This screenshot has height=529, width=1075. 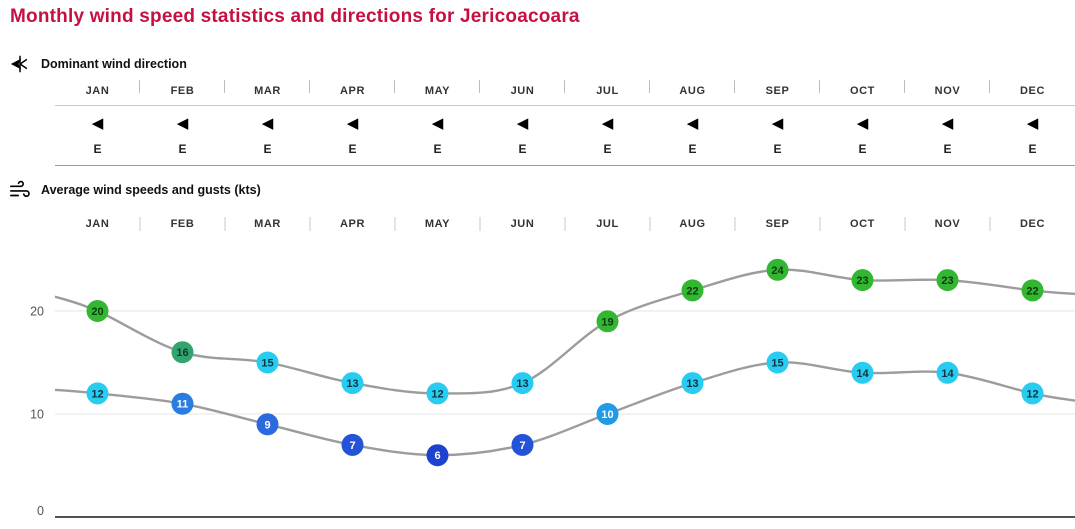 What do you see at coordinates (437, 224) in the screenshot?
I see `chart-month-label: MAY` at bounding box center [437, 224].